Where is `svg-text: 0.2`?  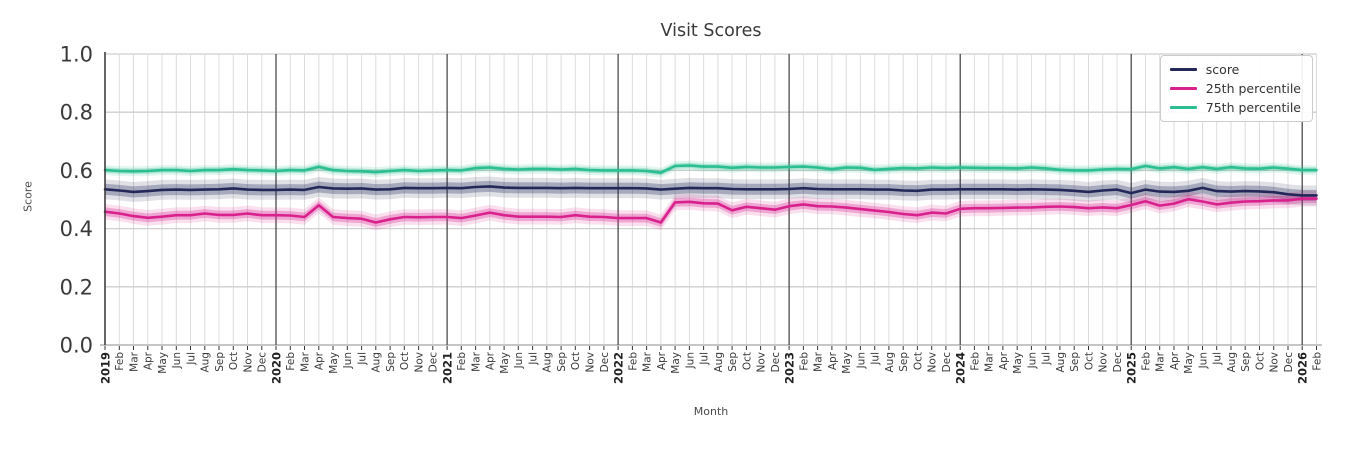
svg-text: 0.2 is located at coordinates (76, 287).